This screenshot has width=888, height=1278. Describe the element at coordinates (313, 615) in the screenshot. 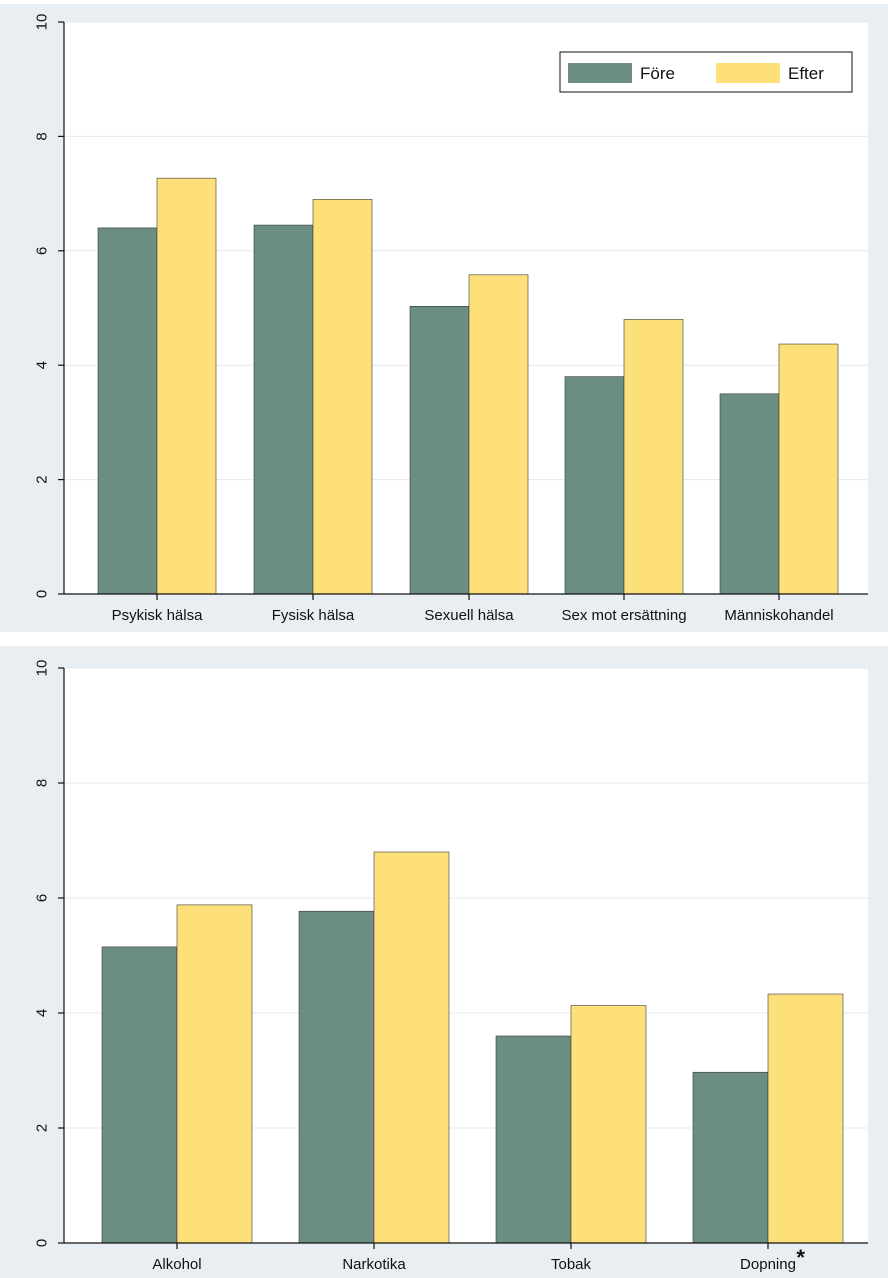

I see `x-tick-label: Fysisk hälsa` at that location.